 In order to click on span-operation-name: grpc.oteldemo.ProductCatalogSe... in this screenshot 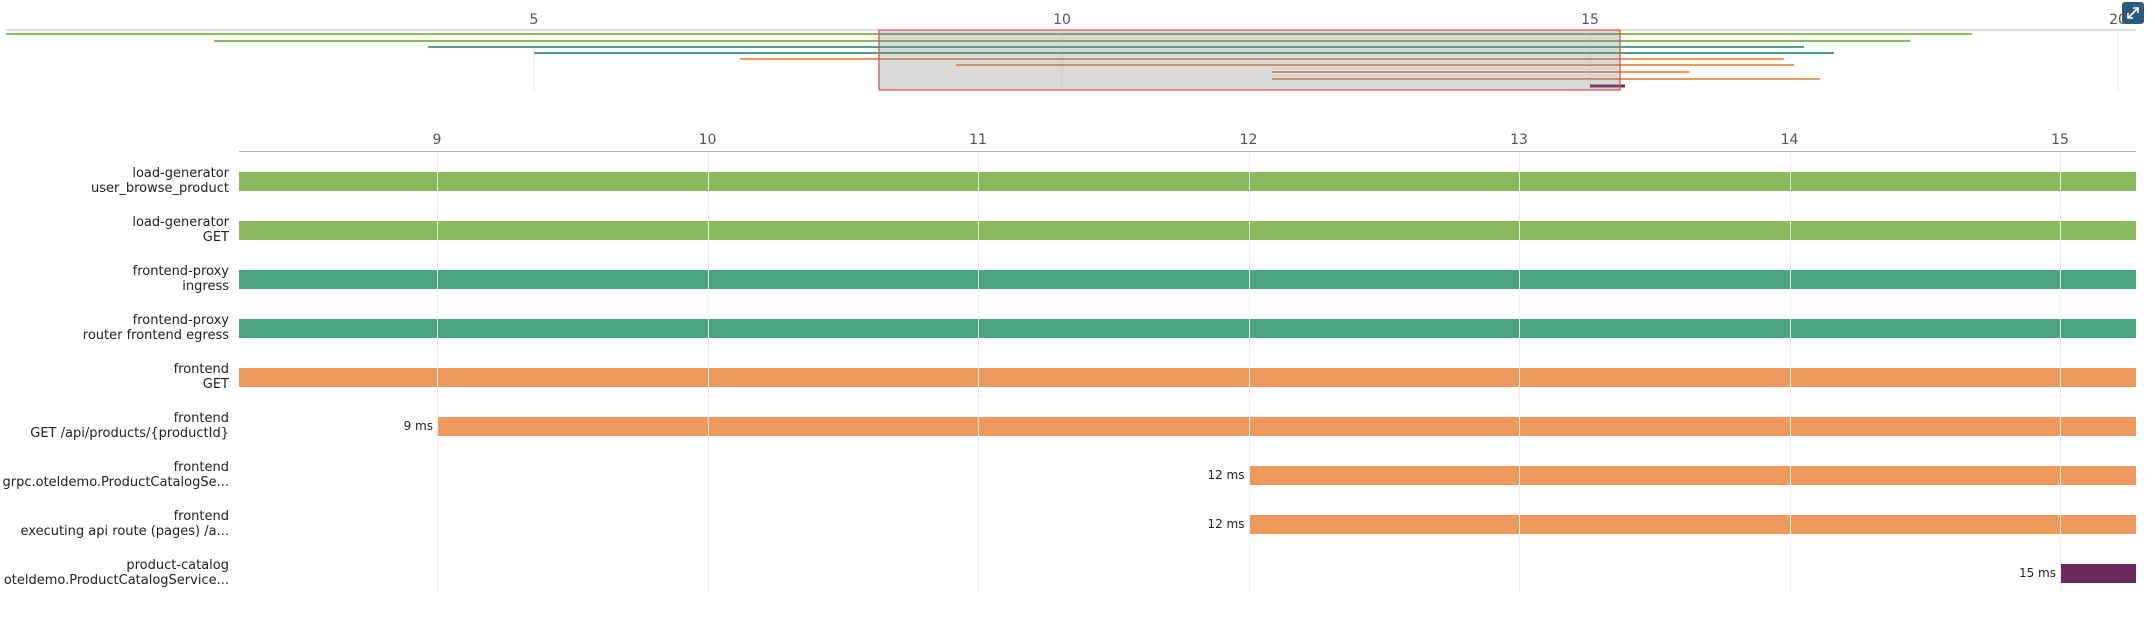, I will do `click(116, 482)`.